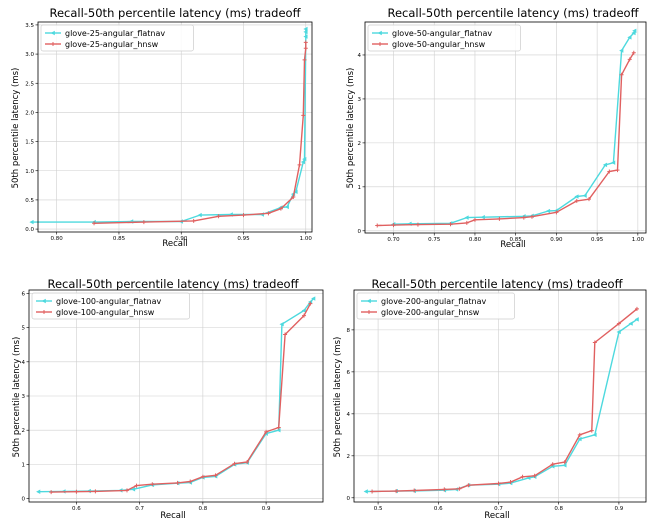  What do you see at coordinates (29, 201) in the screenshot?
I see `y-tick-label: 0.5` at bounding box center [29, 201].